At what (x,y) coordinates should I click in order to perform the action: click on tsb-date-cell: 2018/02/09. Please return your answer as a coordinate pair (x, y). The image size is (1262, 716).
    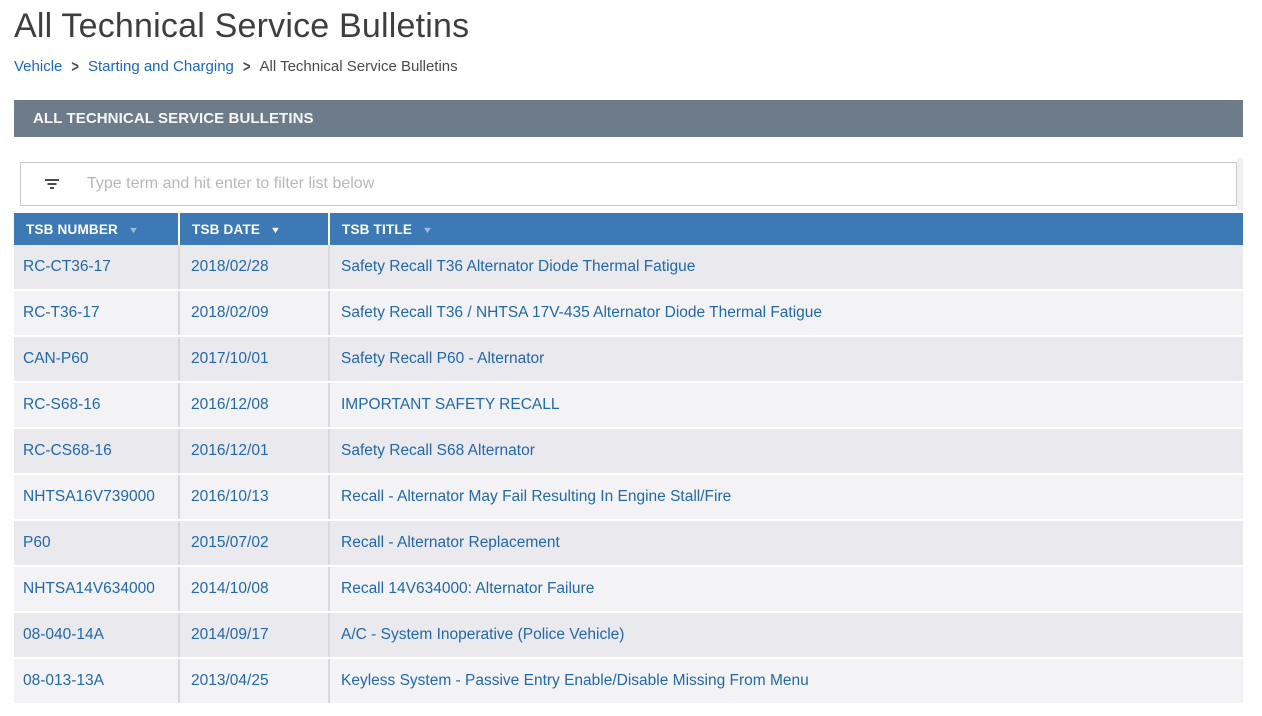
    Looking at the image, I should click on (255, 313).